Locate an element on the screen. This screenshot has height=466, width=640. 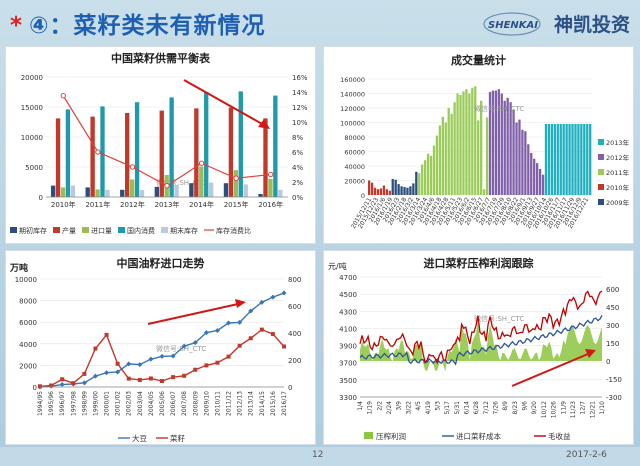
legend-label: 期末库存 is located at coordinates (184, 230).